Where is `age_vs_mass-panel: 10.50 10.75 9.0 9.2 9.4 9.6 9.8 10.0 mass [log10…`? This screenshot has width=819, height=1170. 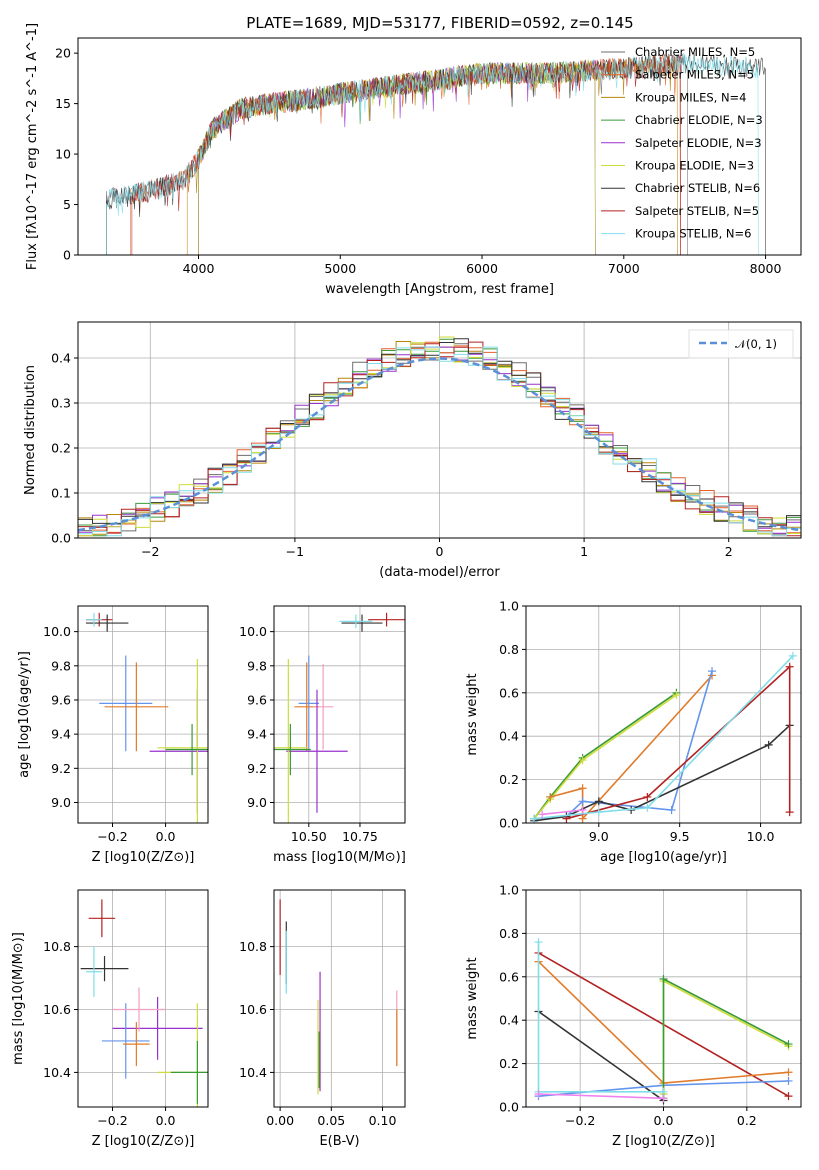 age_vs_mass-panel: 10.50 10.75 9.0 9.2 9.4 9.6 9.8 10.0 mass [log10… is located at coordinates (322, 735).